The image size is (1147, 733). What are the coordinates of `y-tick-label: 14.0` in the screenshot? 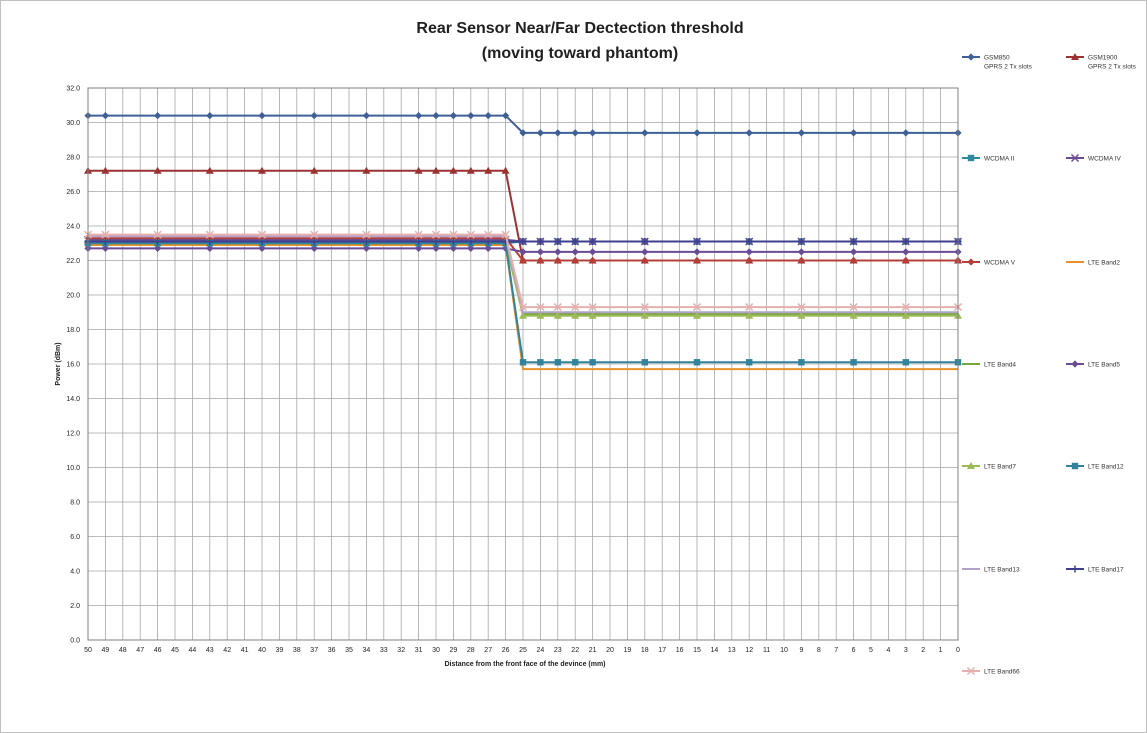 It's located at (73, 399).